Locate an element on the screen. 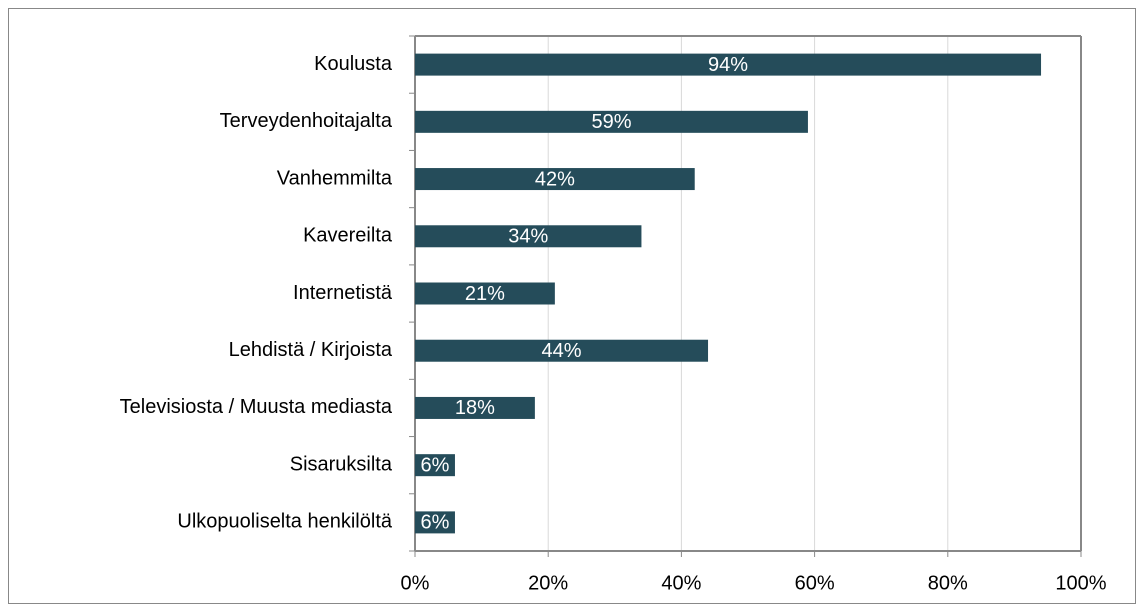 This screenshot has width=1144, height=612. y-tick-label: Terveydenhoitajalta is located at coordinates (306, 121).